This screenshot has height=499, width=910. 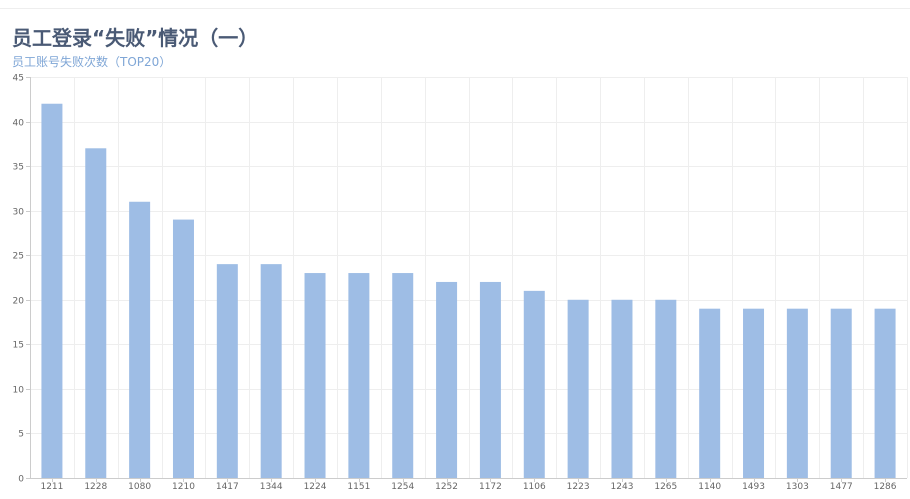 What do you see at coordinates (21, 435) in the screenshot?
I see `y-tick-label: 5` at bounding box center [21, 435].